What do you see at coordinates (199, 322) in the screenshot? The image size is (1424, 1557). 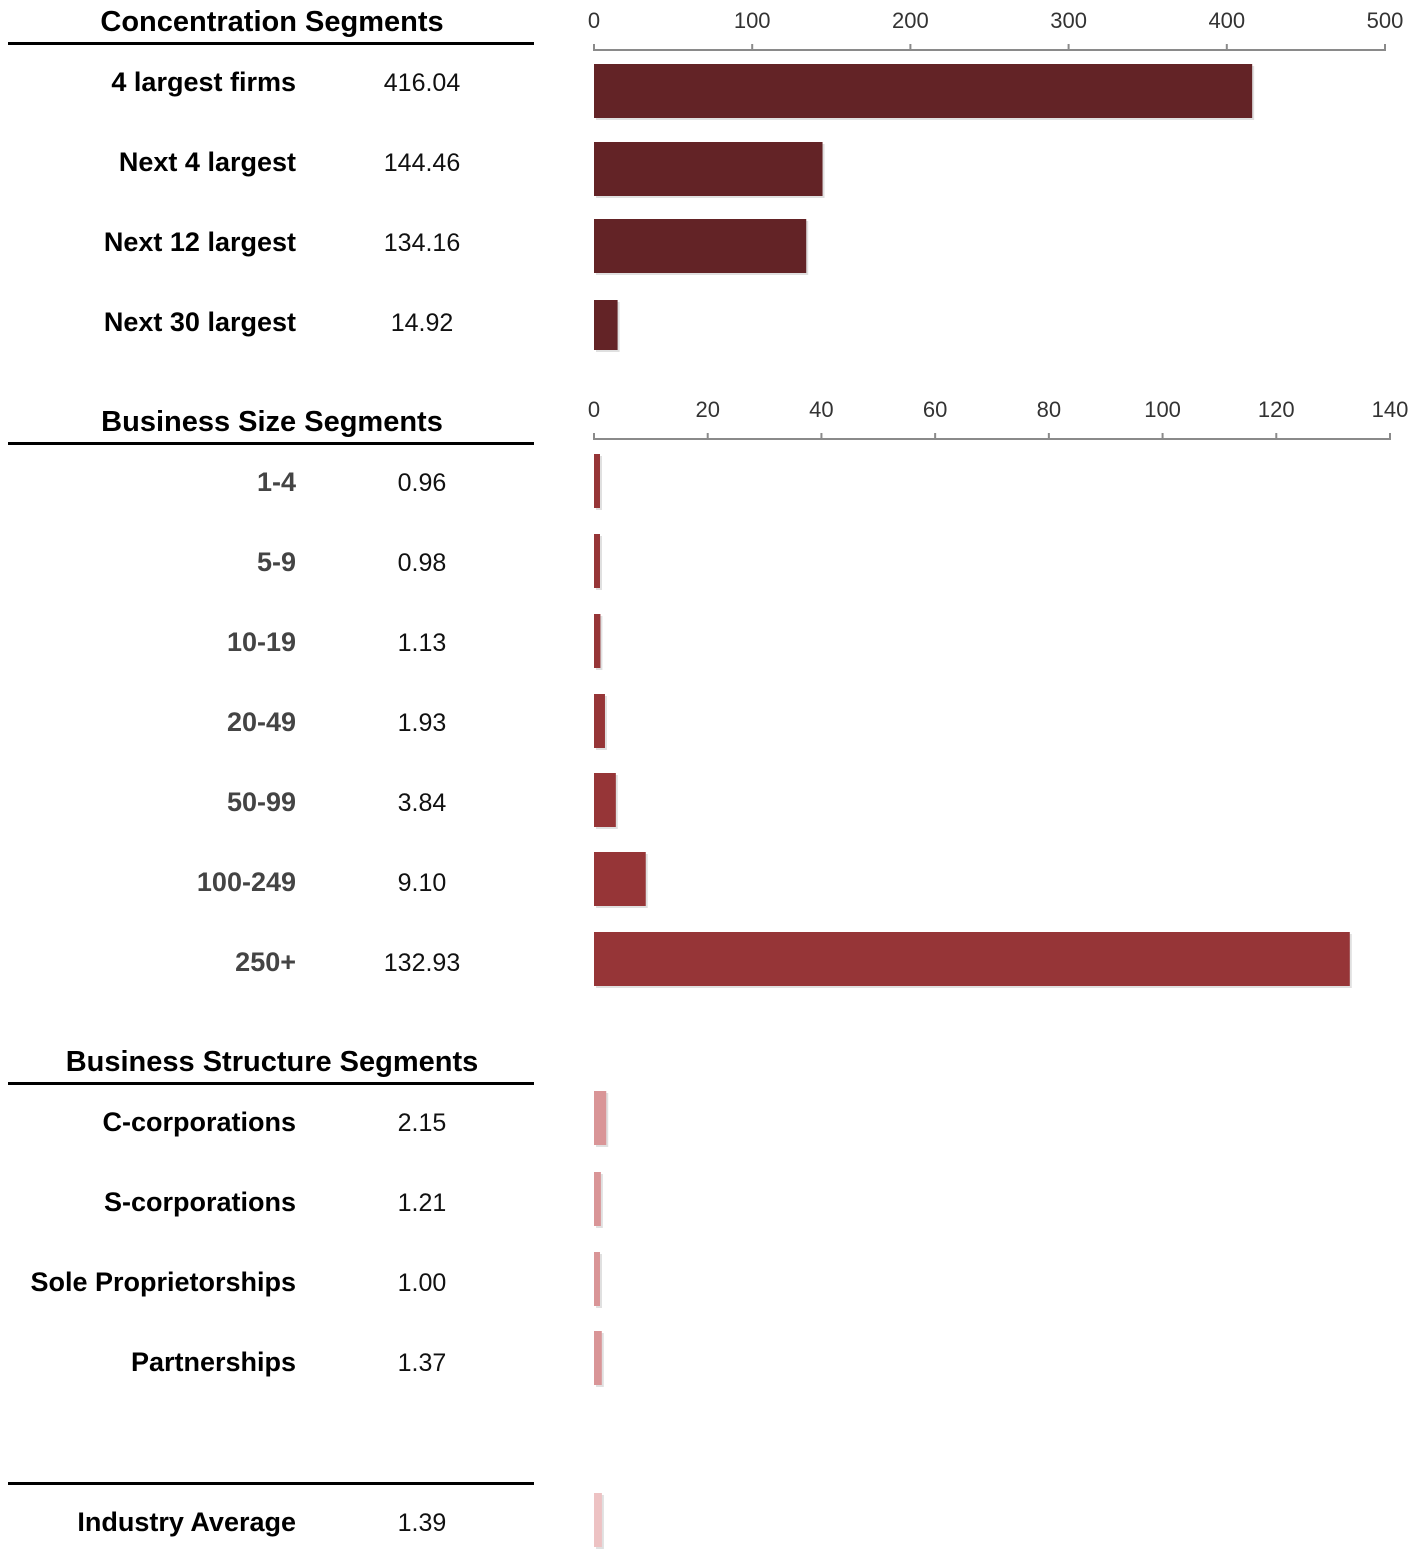 I see `row-label: Next 30 largest` at bounding box center [199, 322].